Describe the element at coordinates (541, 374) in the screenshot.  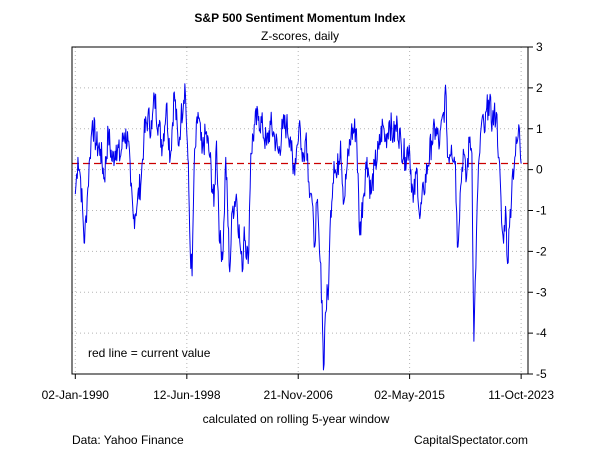
I see `y-tick-label: -5` at that location.